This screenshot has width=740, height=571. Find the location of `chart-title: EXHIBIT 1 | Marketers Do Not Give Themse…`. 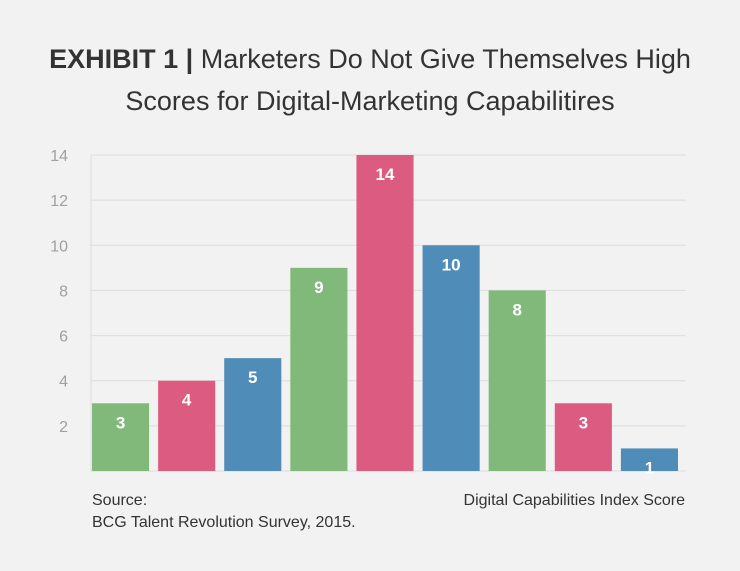

chart-title: EXHIBIT 1 | Marketers Do Not Give Themse… is located at coordinates (370, 80).